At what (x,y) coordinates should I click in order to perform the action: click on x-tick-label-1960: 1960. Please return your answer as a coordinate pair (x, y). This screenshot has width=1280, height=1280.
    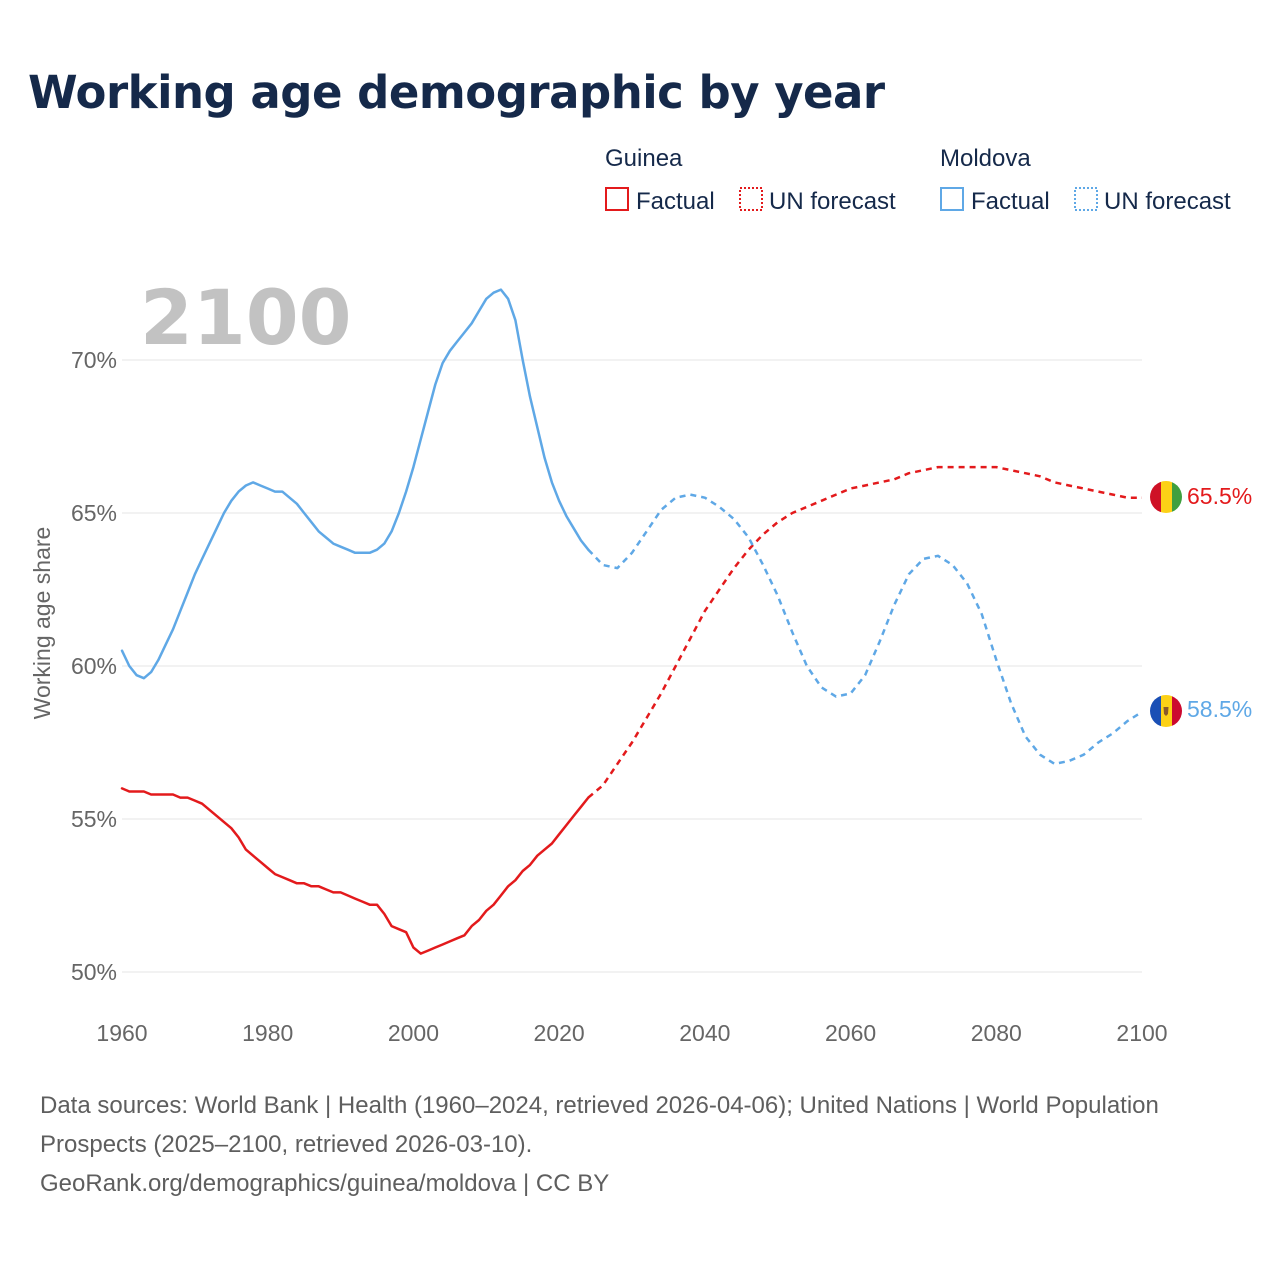
    Looking at the image, I should click on (121, 1033).